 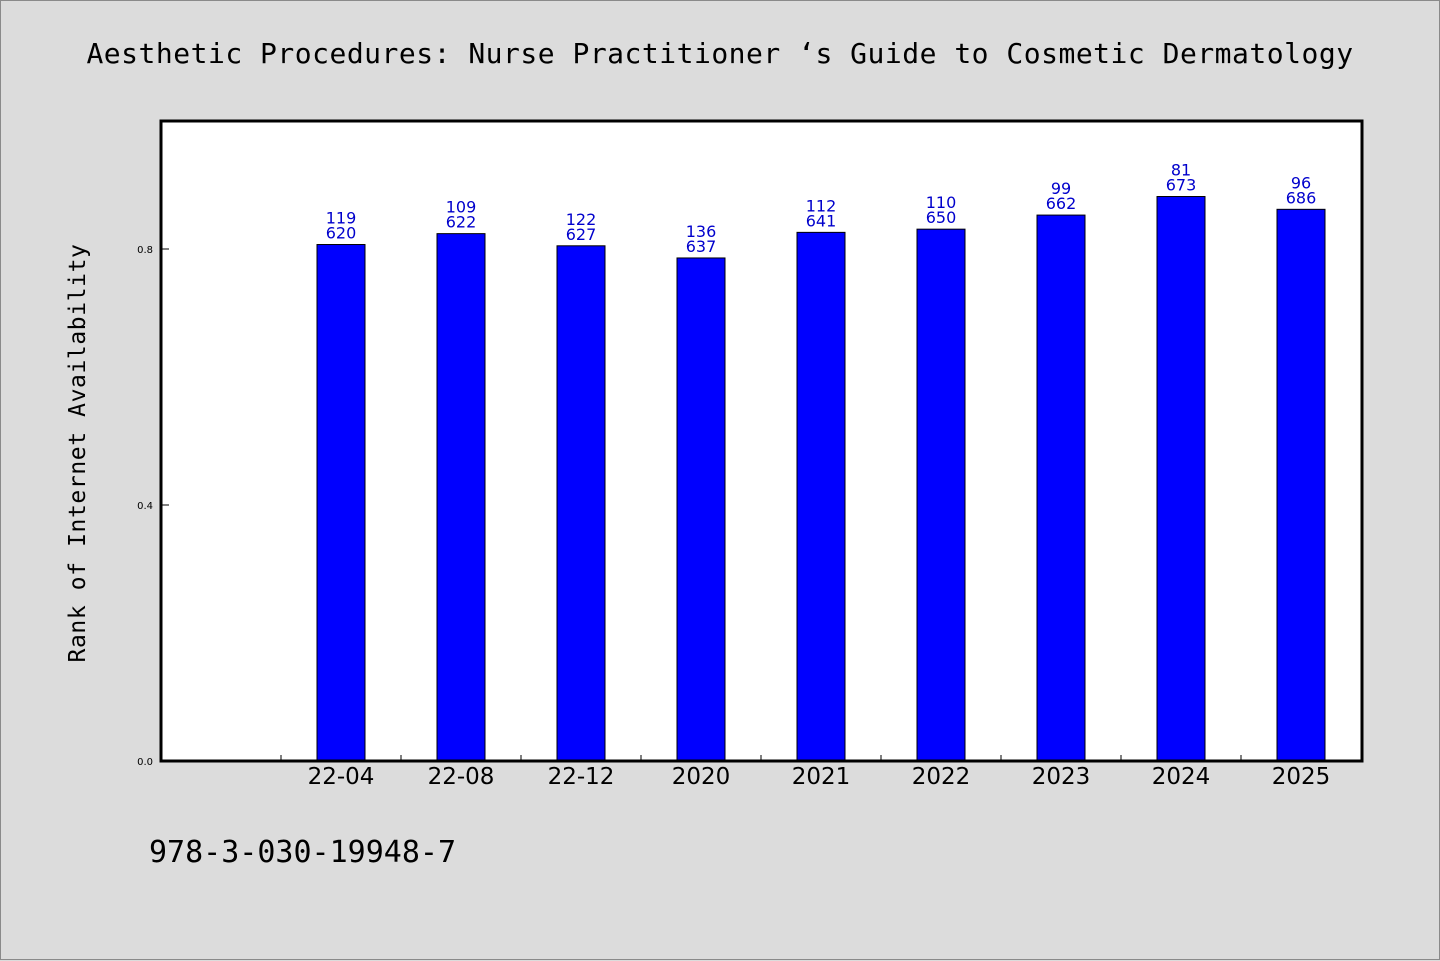 What do you see at coordinates (145, 506) in the screenshot?
I see `y-tick-label: 0.4` at bounding box center [145, 506].